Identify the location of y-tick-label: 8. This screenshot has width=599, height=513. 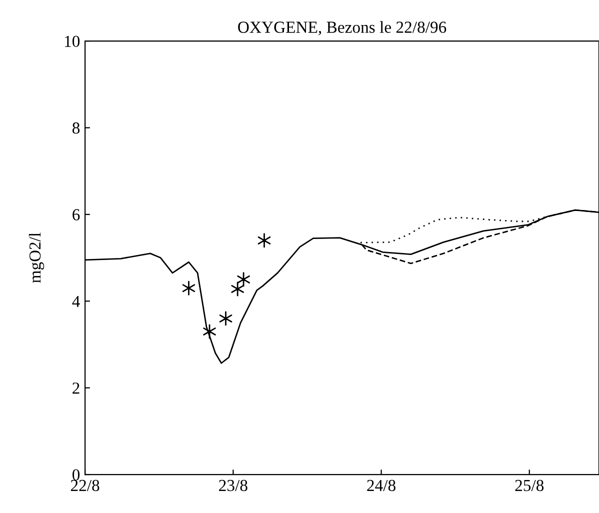
(76, 128).